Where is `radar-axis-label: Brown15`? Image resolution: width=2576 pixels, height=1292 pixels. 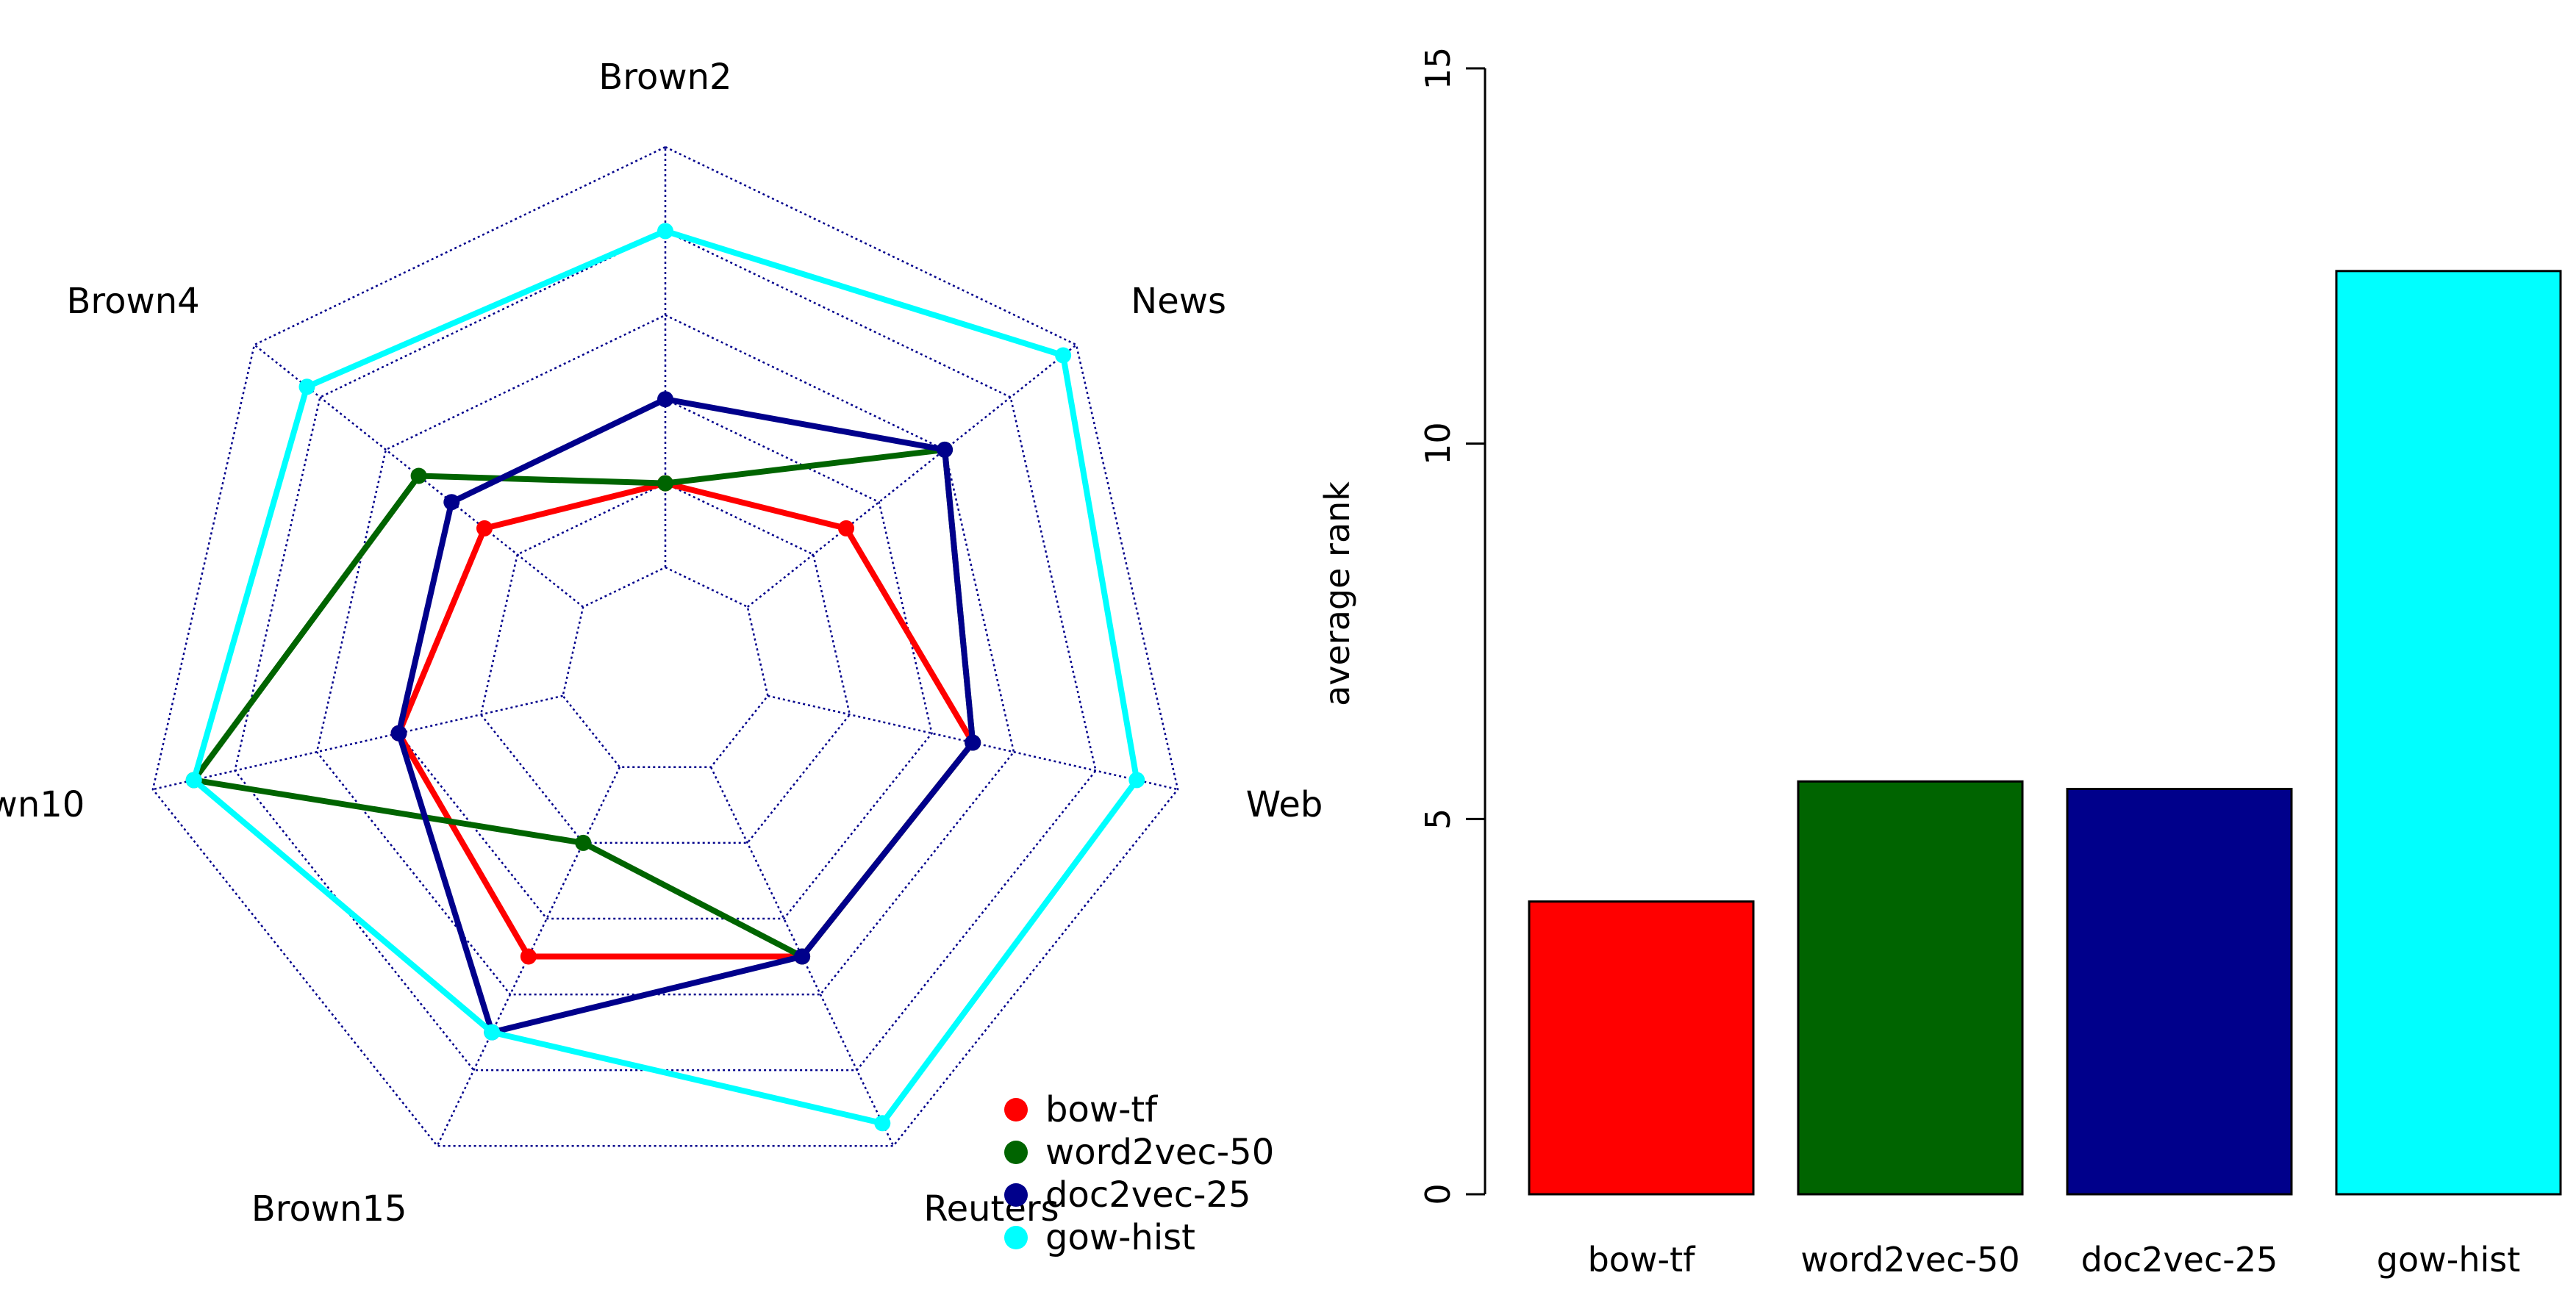
radar-axis-label: Brown15 is located at coordinates (329, 1209).